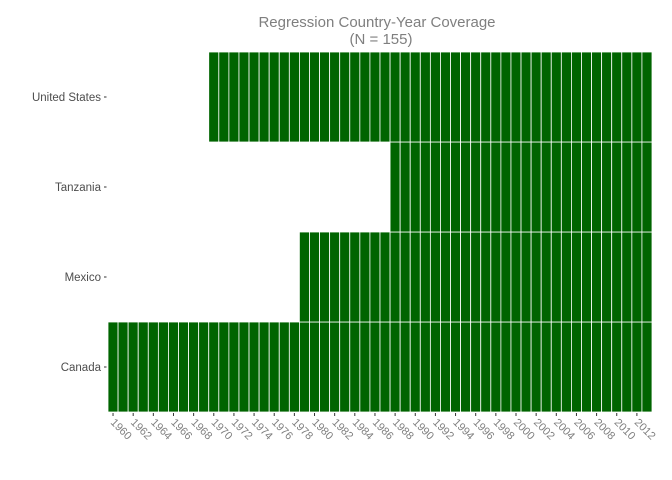 The height and width of the screenshot is (480, 672). I want to click on y-tick-label: United States, so click(66, 98).